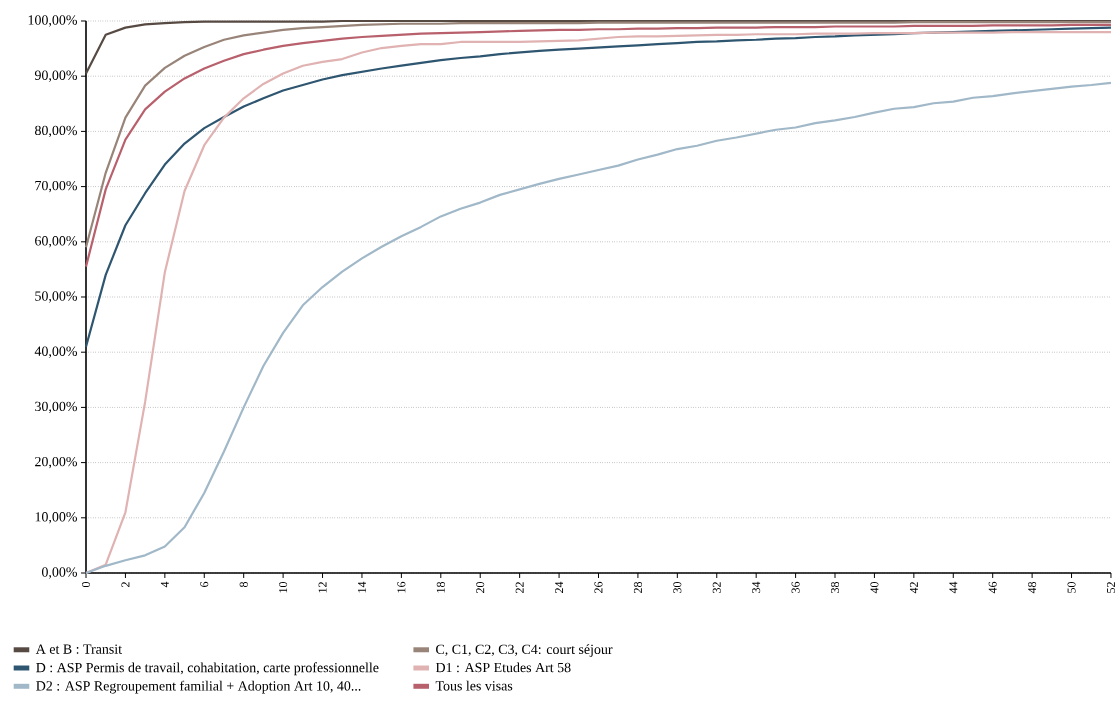  What do you see at coordinates (480, 587) in the screenshot?
I see `x-tick-label: 20` at bounding box center [480, 587].